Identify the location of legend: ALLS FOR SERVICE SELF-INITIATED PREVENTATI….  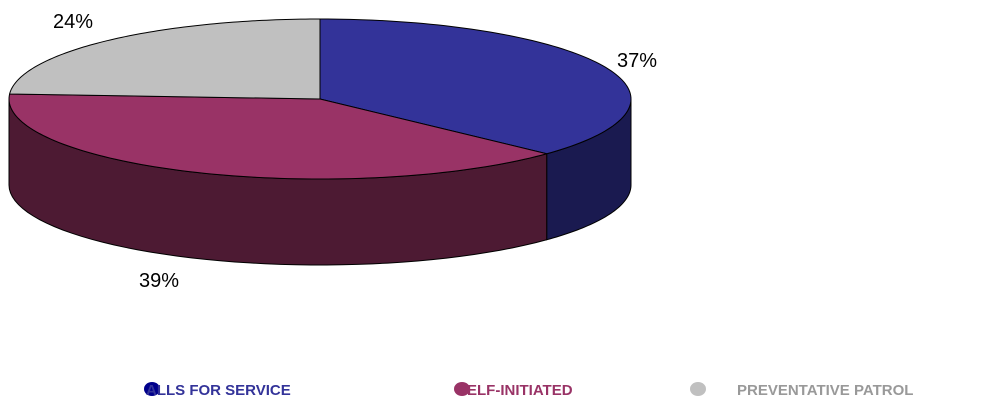
(528, 390).